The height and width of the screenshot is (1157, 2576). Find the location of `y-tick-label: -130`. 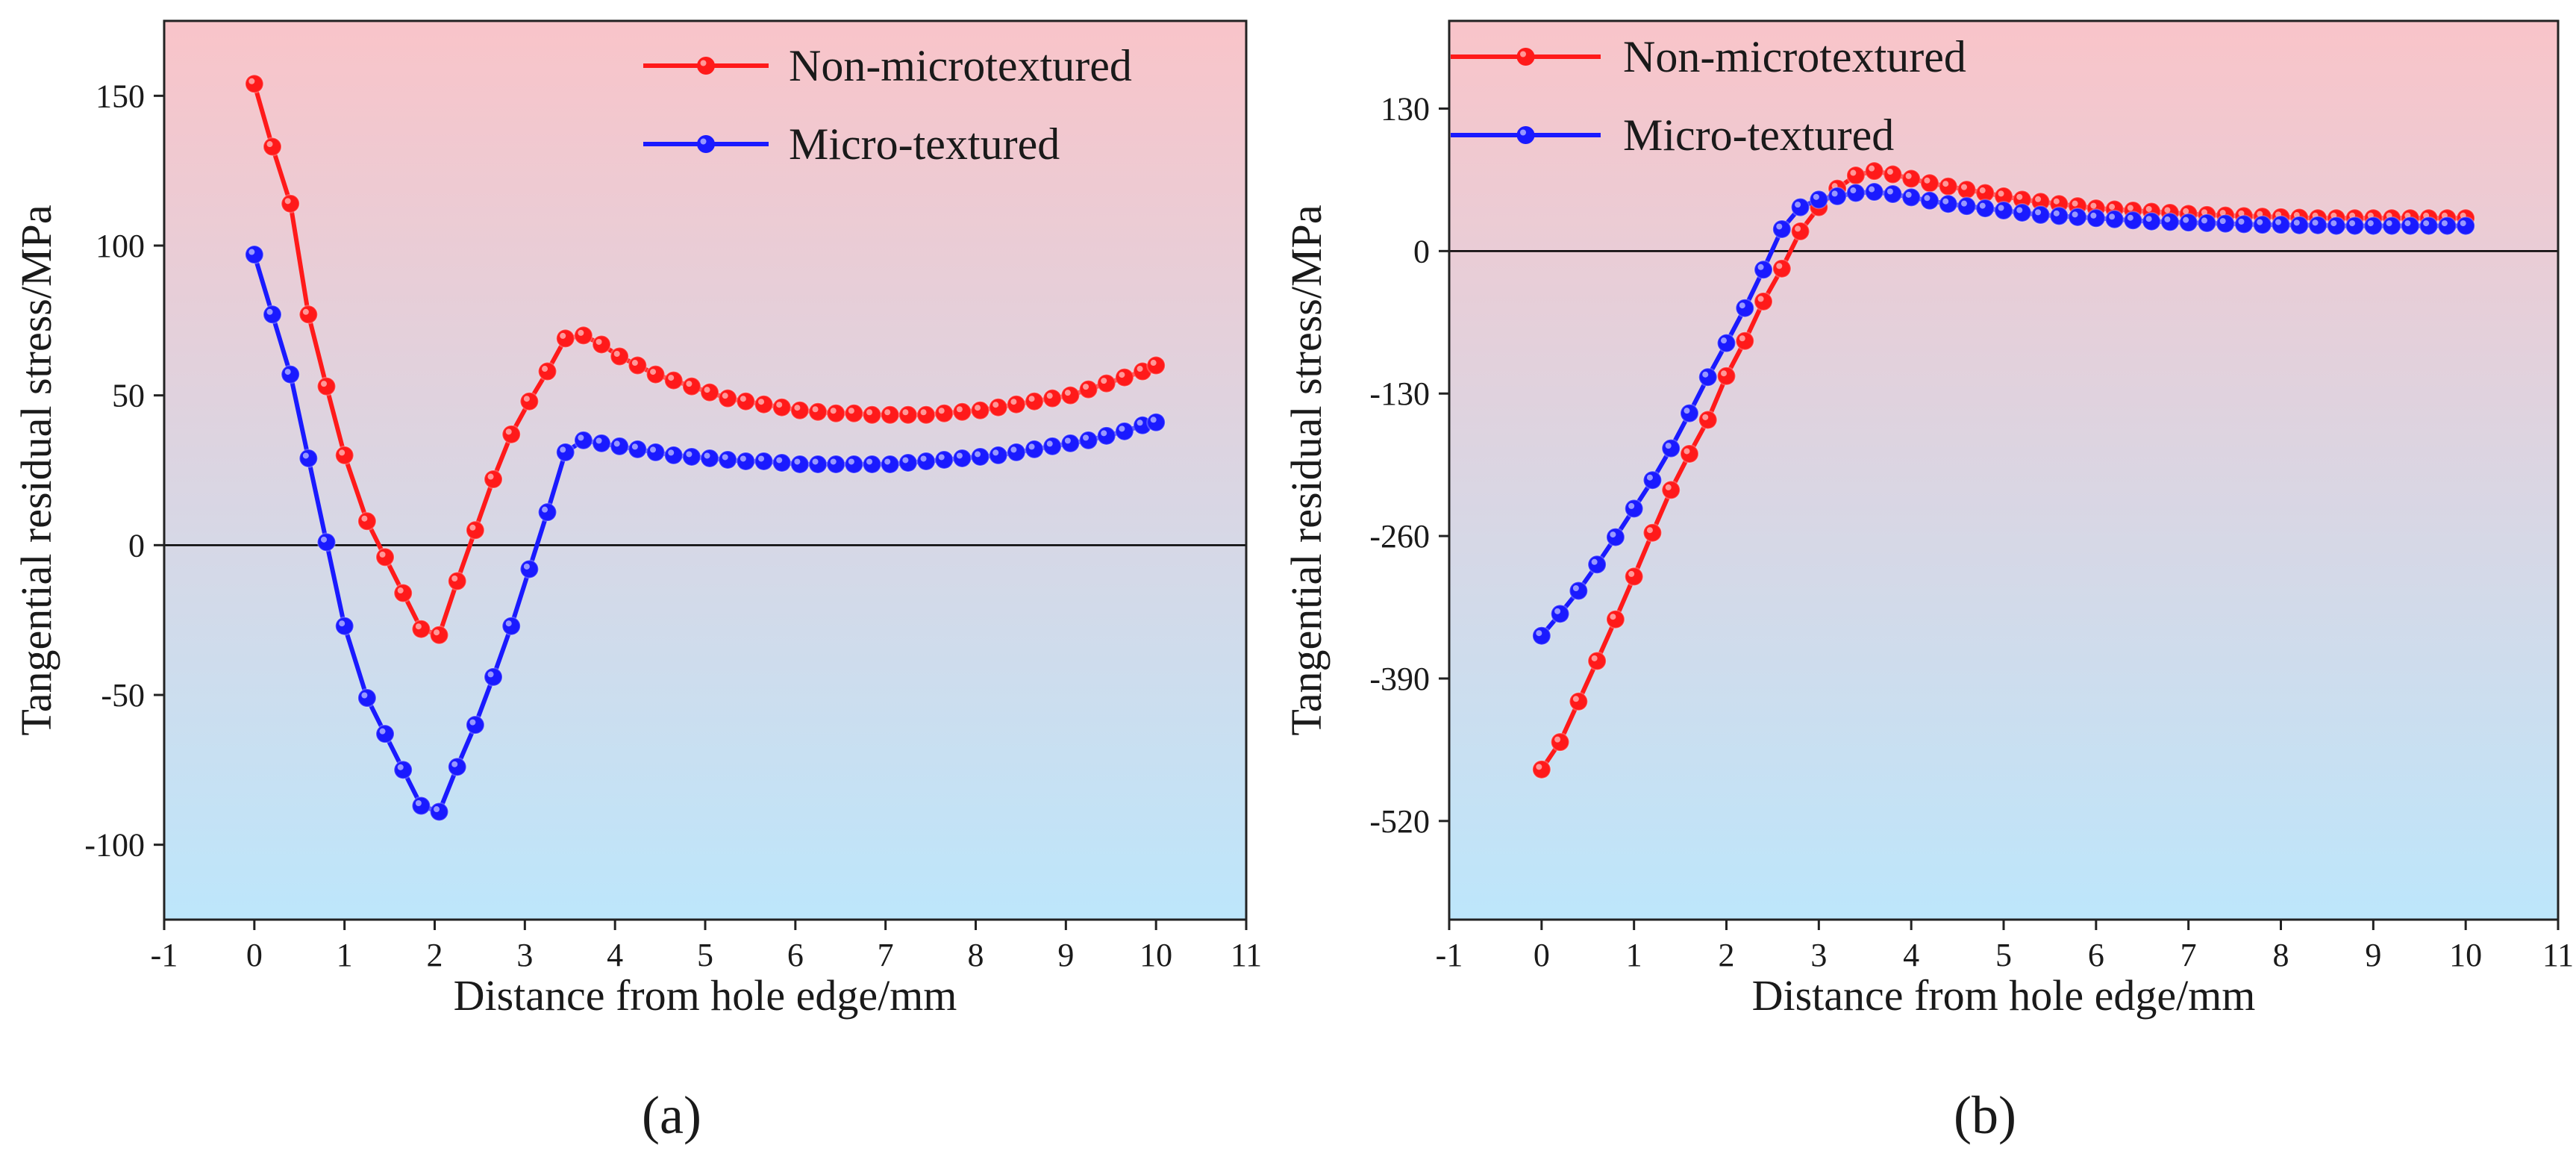

y-tick-label: -130 is located at coordinates (1399, 394).